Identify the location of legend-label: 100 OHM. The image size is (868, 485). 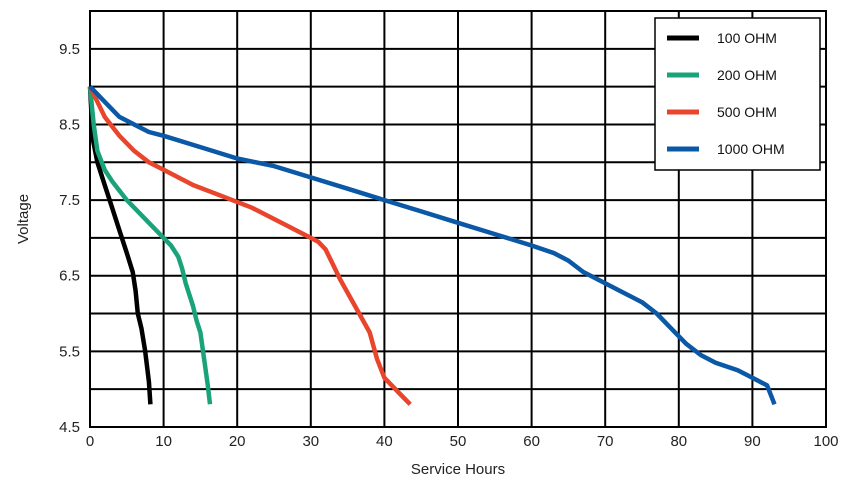
(747, 38).